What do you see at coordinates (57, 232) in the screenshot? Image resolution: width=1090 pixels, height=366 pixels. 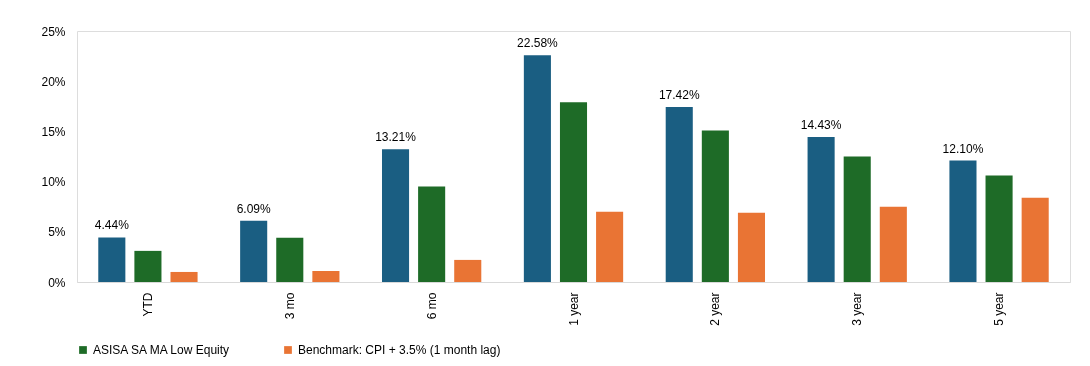 I see `y-tick-label: 5%` at bounding box center [57, 232].